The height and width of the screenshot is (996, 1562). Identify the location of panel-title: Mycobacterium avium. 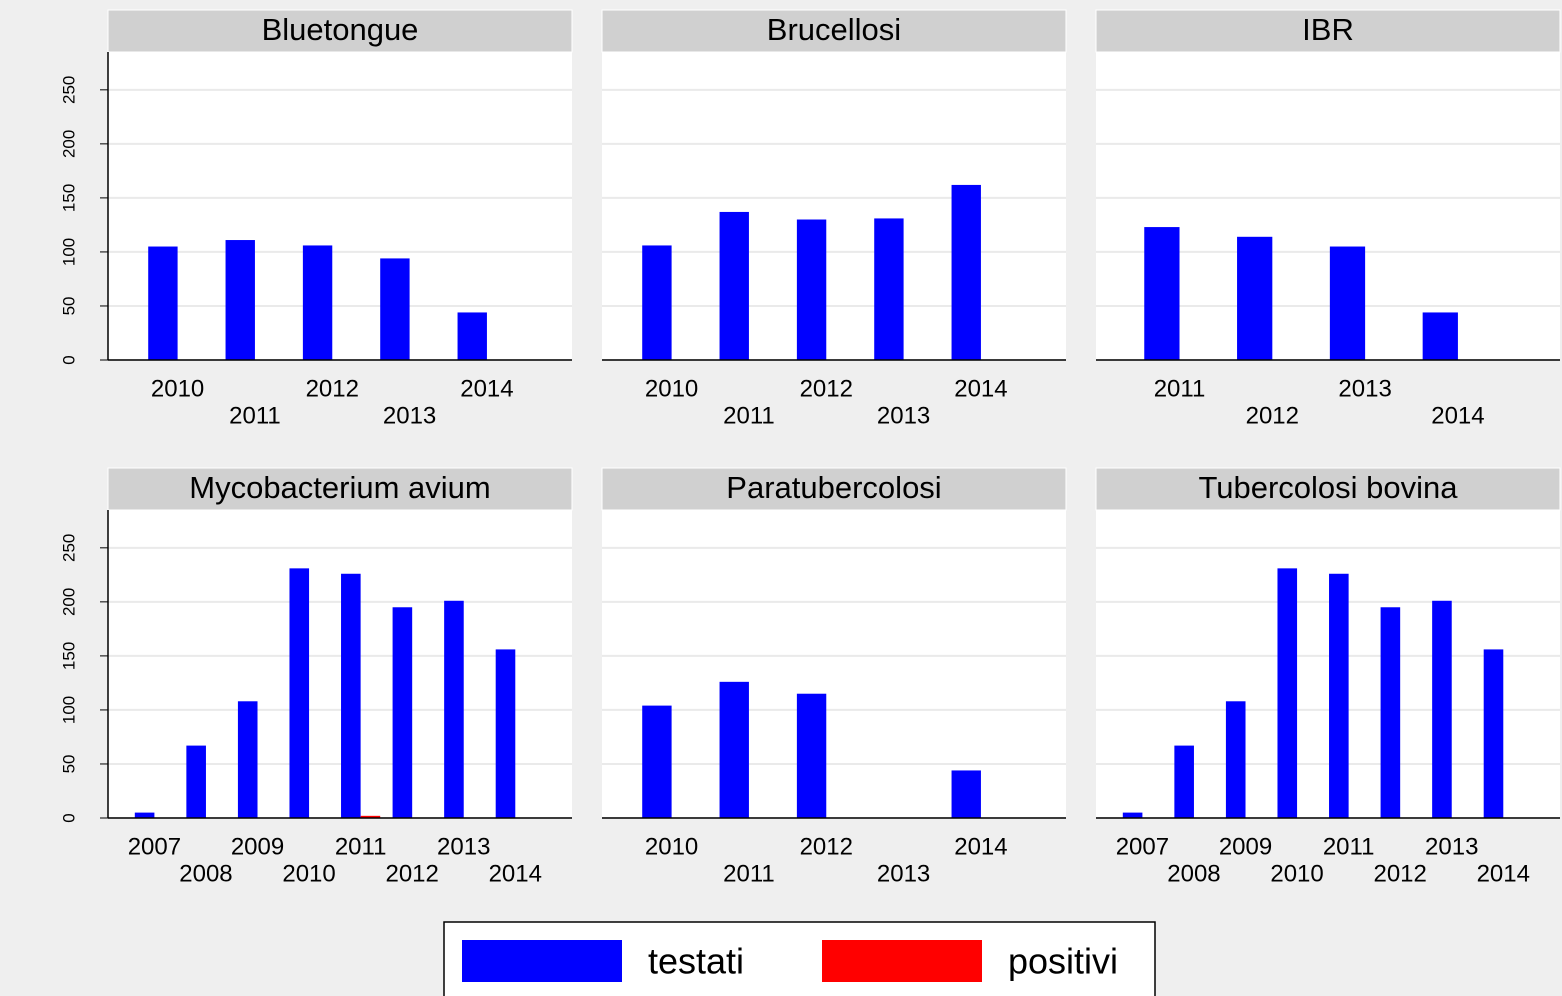
(339, 487).